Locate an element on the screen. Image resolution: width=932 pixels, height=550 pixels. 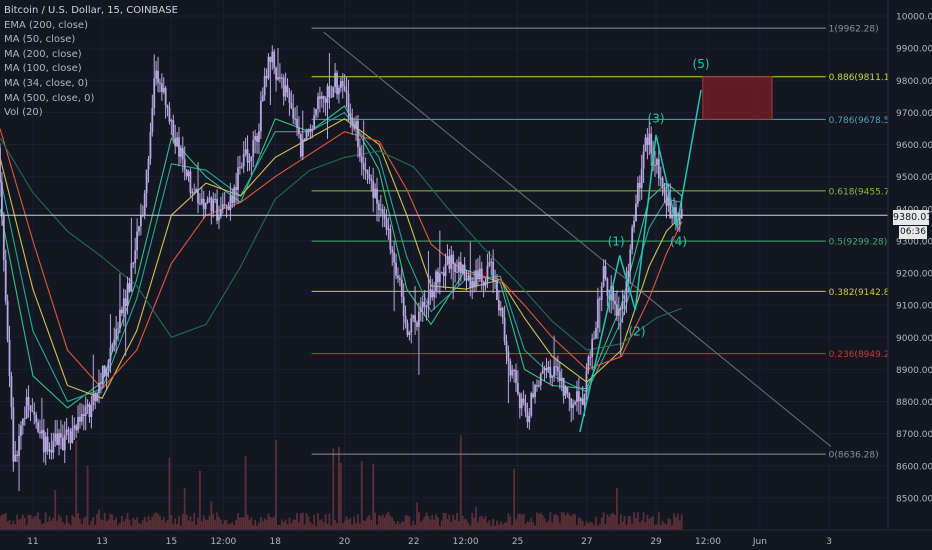
symbol-title: Bitcoin / U.S. Dollar, 15, COINBASE is located at coordinates (91, 10).